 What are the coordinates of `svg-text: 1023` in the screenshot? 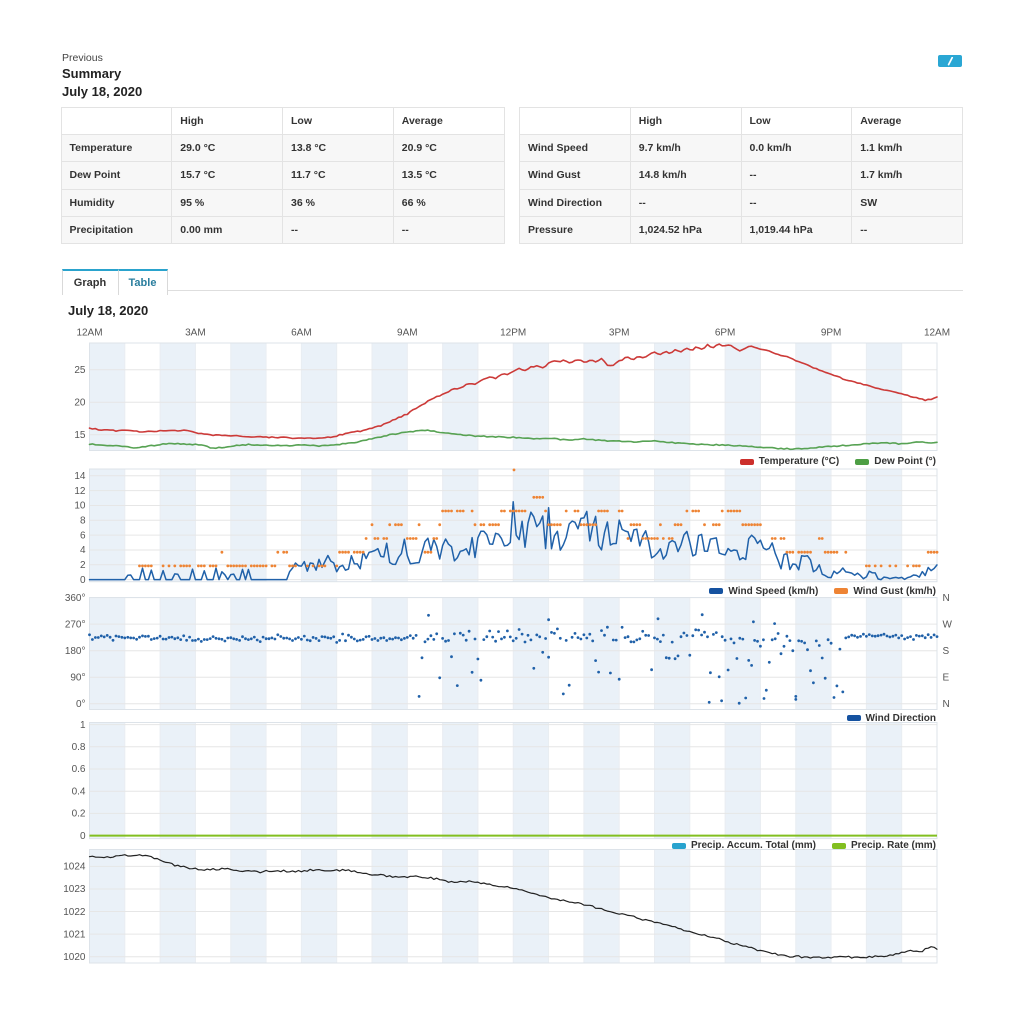 It's located at (74, 889).